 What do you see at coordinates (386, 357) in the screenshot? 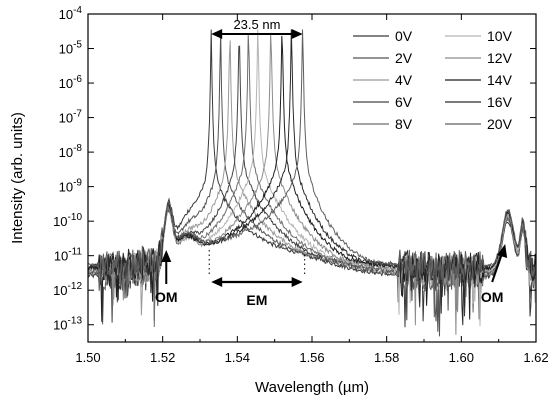
I see `x-tick-label: 1.58` at bounding box center [386, 357].